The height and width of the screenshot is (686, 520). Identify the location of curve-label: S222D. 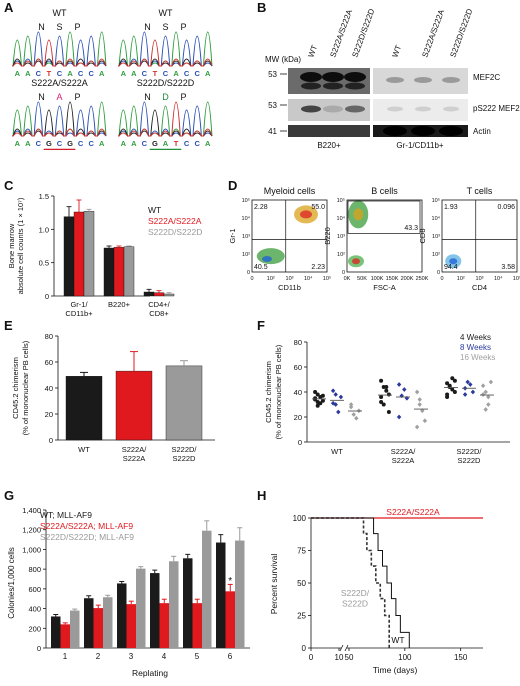
(355, 603).